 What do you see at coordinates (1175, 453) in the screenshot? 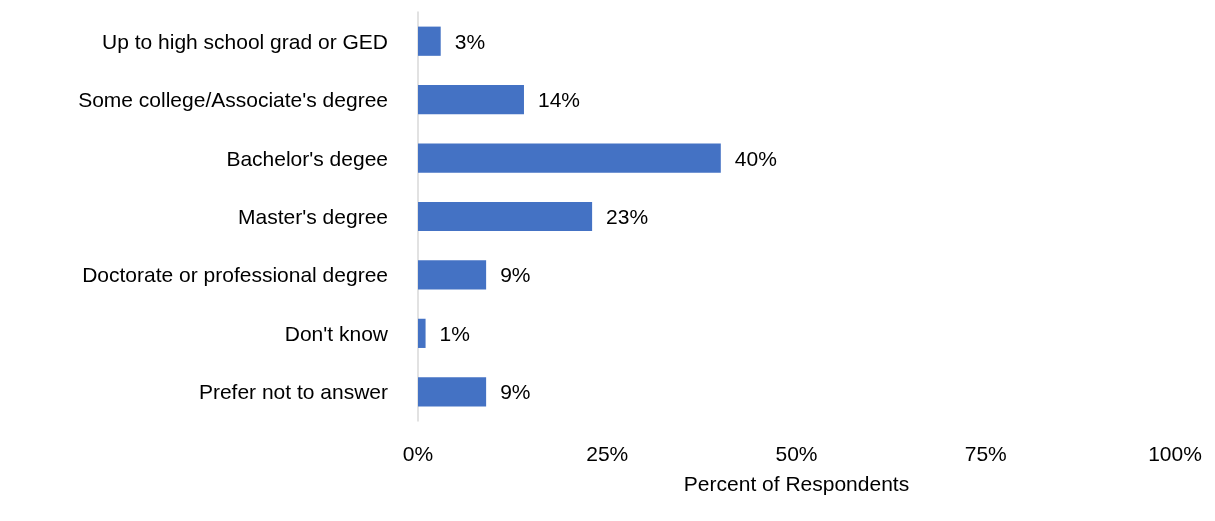
I see `x-tick-label: 100%` at bounding box center [1175, 453].